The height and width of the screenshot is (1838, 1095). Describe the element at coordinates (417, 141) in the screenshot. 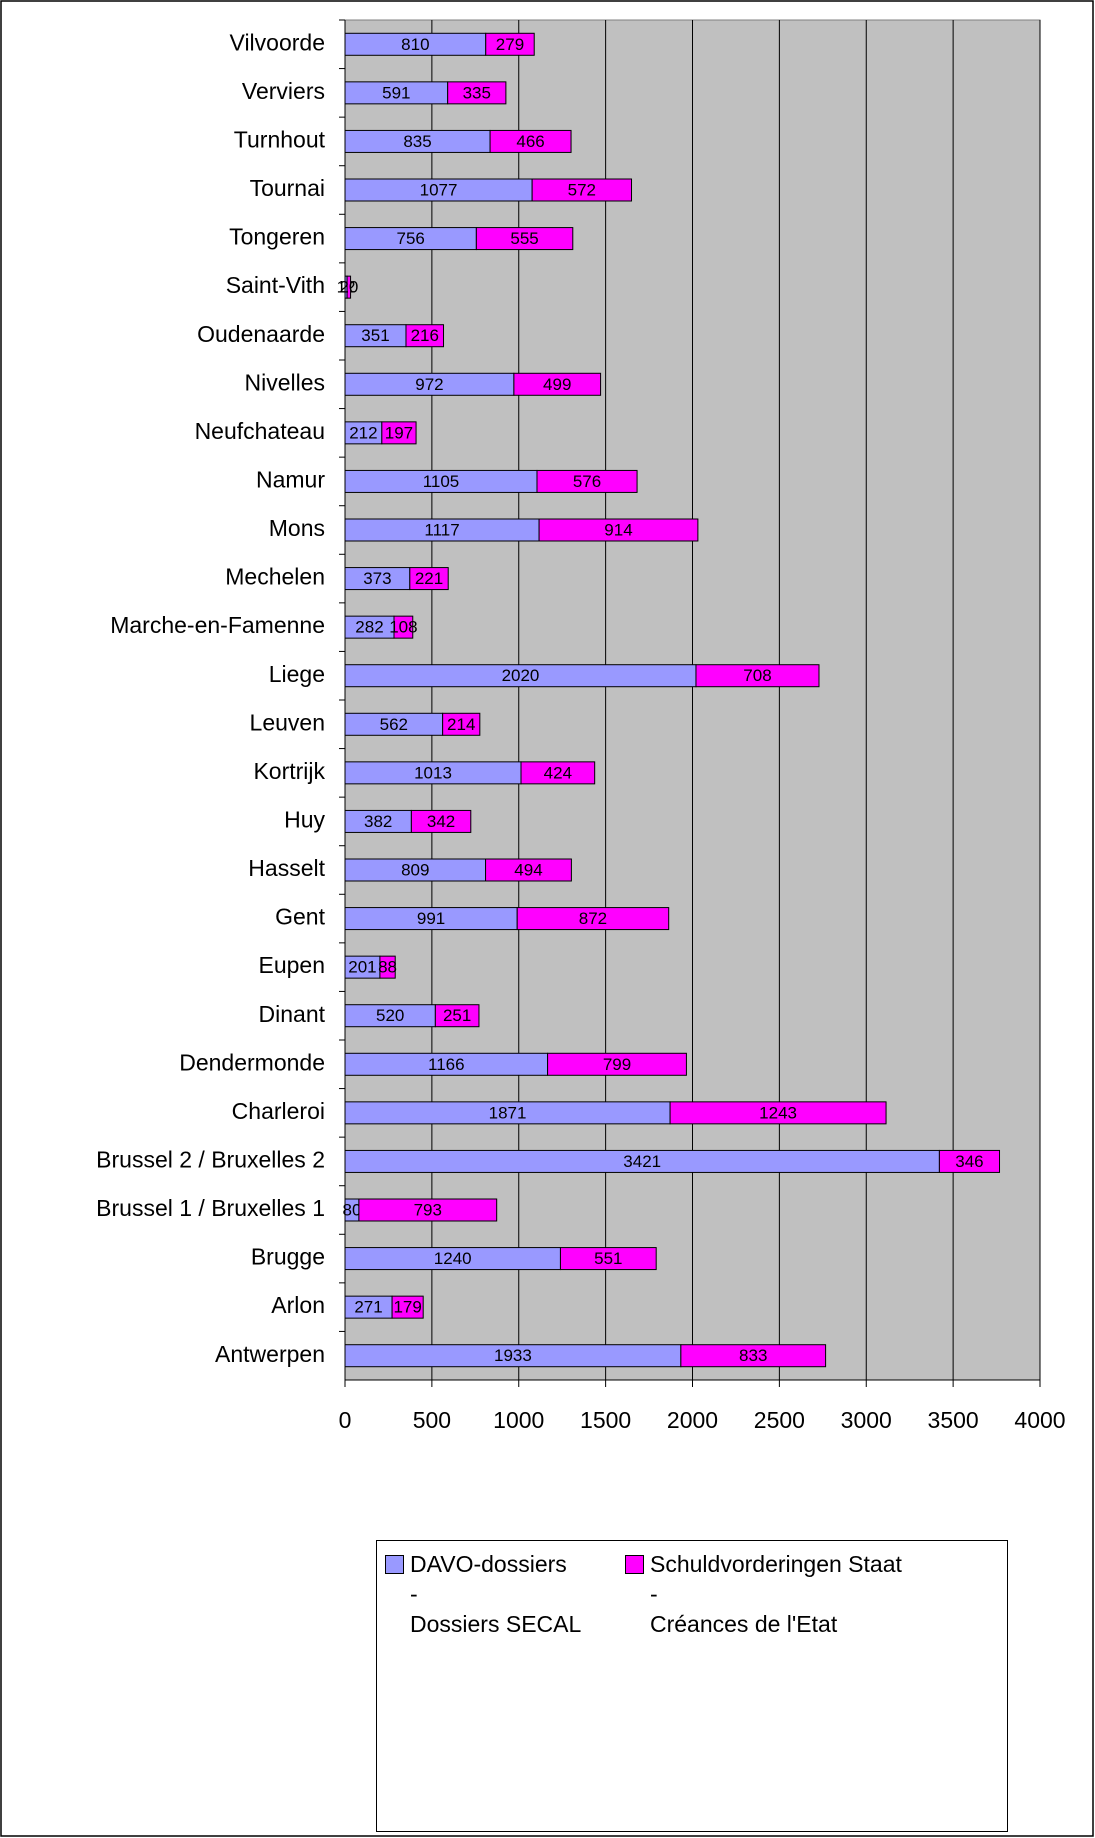

I see `data-label: 835` at that location.